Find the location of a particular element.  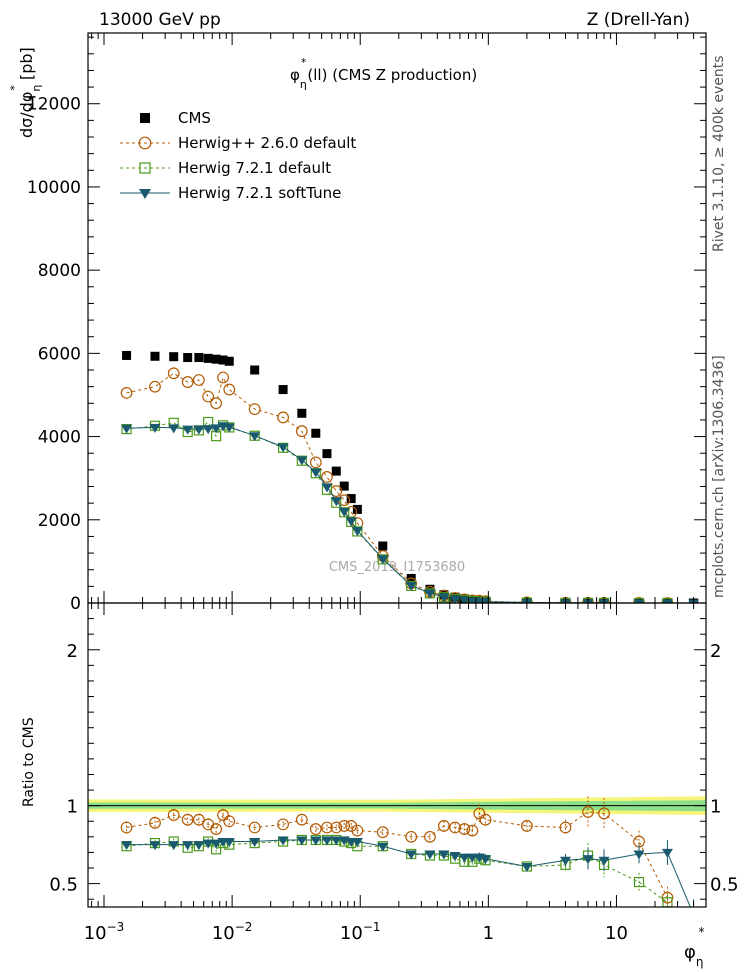

x-tick-label: 10 is located at coordinates (616, 933).